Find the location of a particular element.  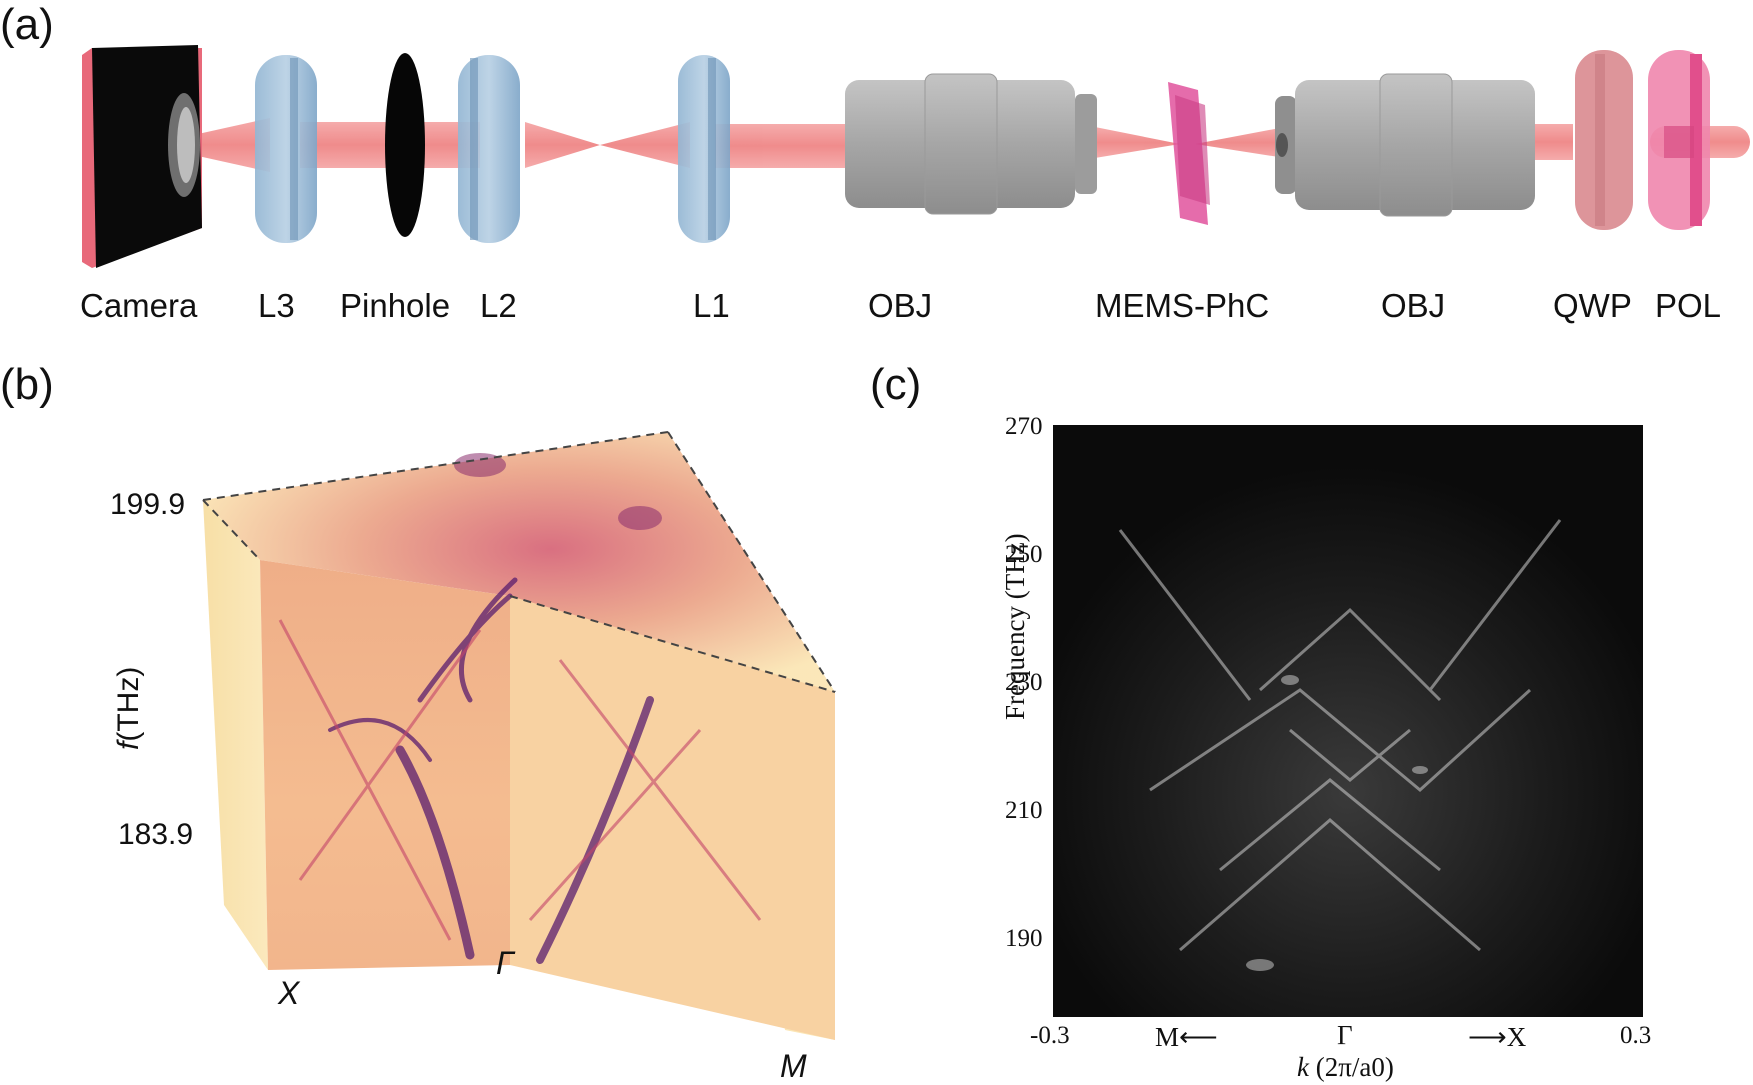

lens-l2-icon is located at coordinates (489, 149).